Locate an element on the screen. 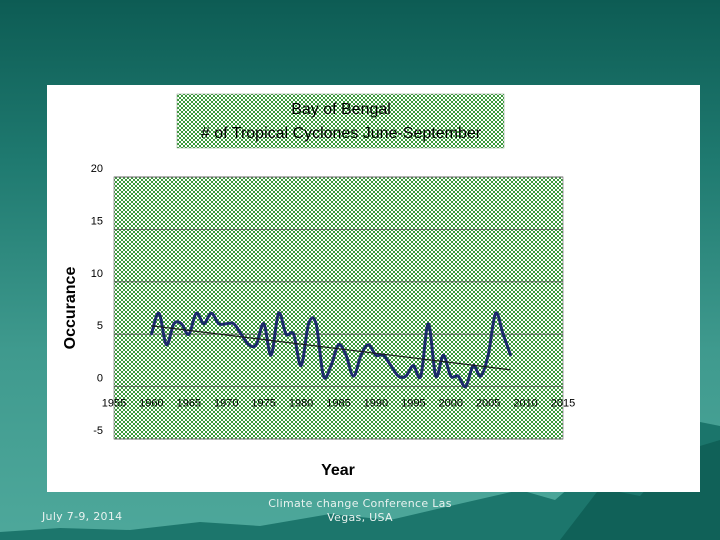 The image size is (720, 540). data-point-1978 is located at coordinates (286, 334).